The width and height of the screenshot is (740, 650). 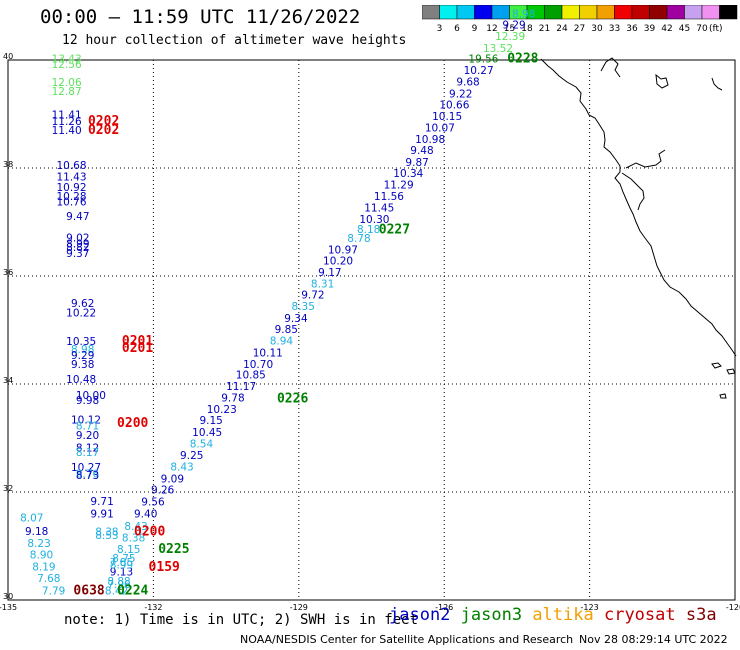 I want to click on wave-height-value: 10.35, so click(x=81, y=342).